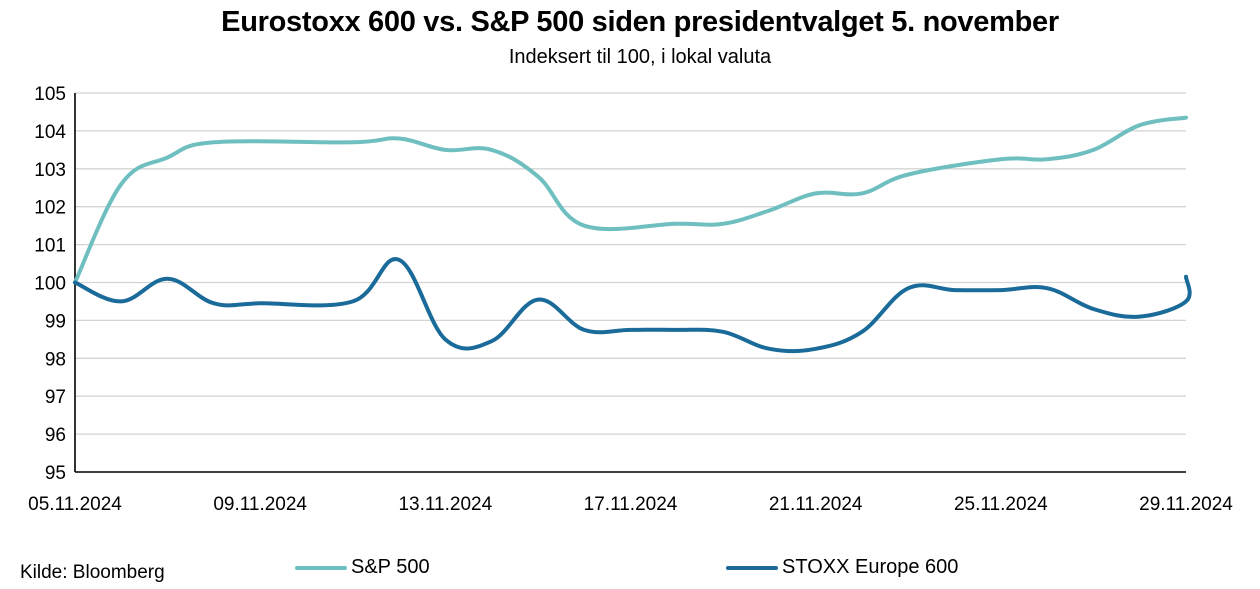 The image size is (1260, 589). What do you see at coordinates (92, 572) in the screenshot?
I see `source-note: Kilde: Bloomberg` at bounding box center [92, 572].